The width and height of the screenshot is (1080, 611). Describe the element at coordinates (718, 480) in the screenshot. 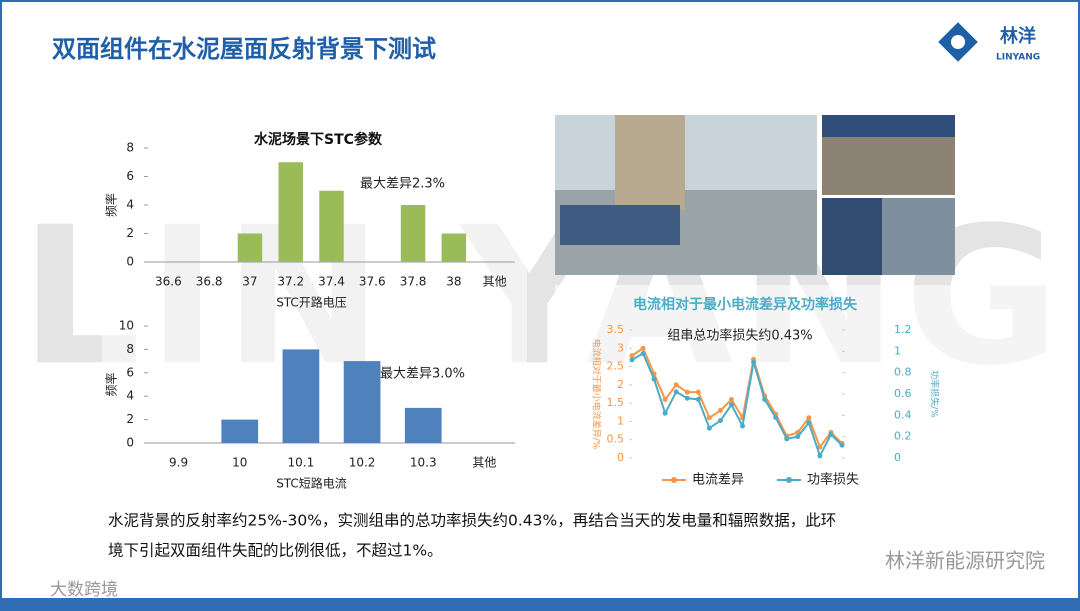

I see `legend-label: 电流差异` at that location.